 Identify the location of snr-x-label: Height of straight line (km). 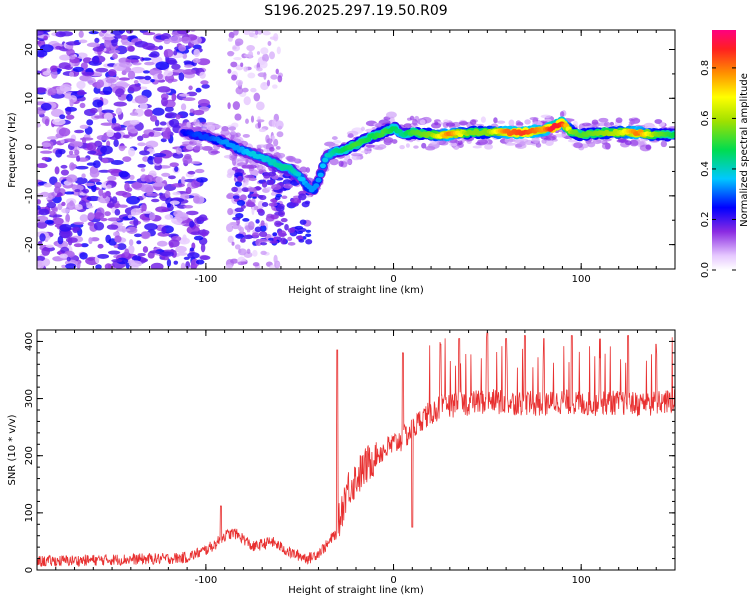
(356, 590).